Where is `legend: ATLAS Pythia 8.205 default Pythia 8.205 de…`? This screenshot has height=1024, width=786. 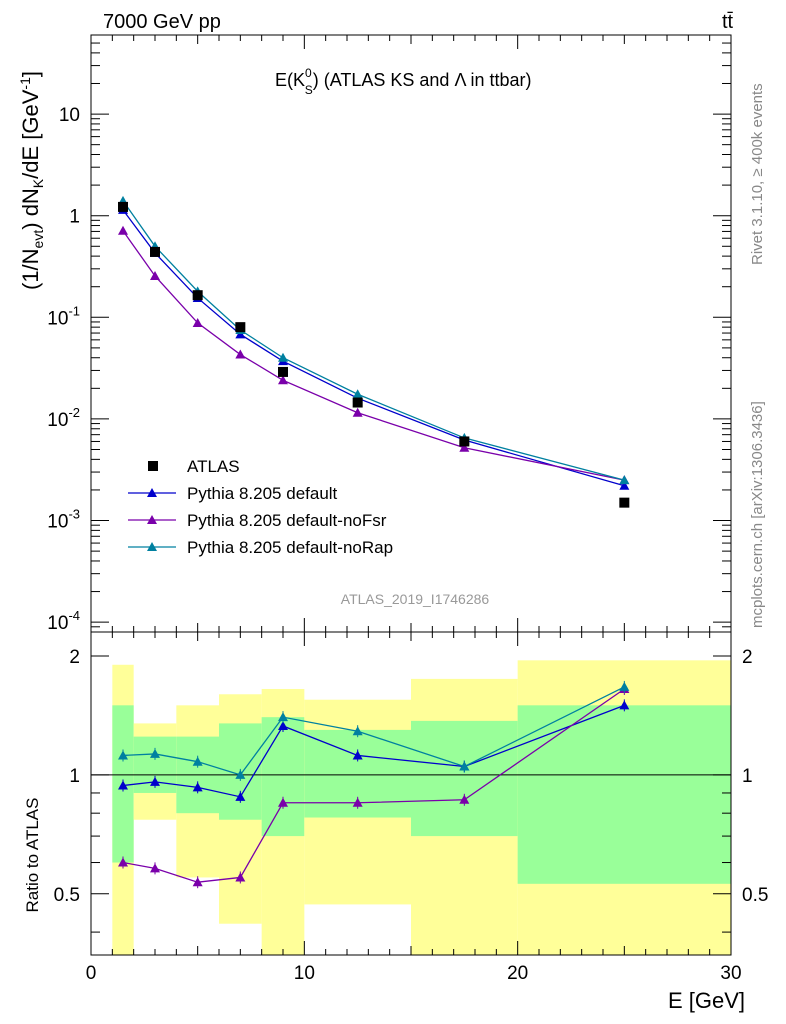
legend: ATLAS Pythia 8.205 default Pythia 8.205 de… is located at coordinates (260, 507).